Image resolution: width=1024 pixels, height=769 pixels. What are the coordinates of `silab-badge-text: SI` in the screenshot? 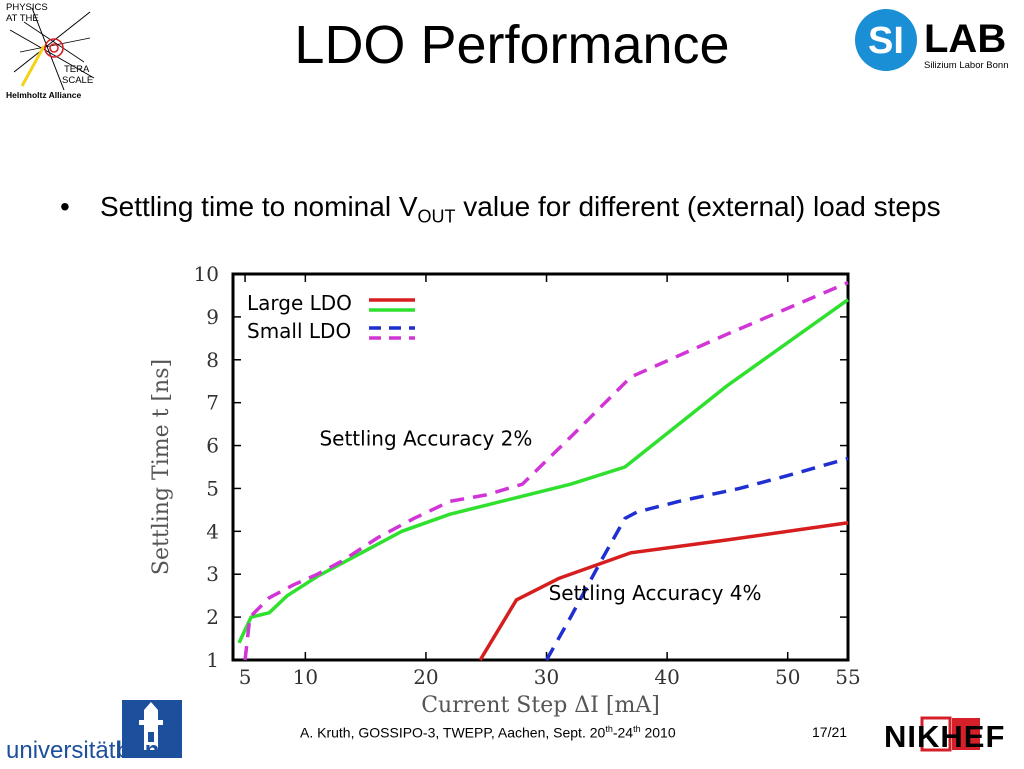 It's located at (886, 41).